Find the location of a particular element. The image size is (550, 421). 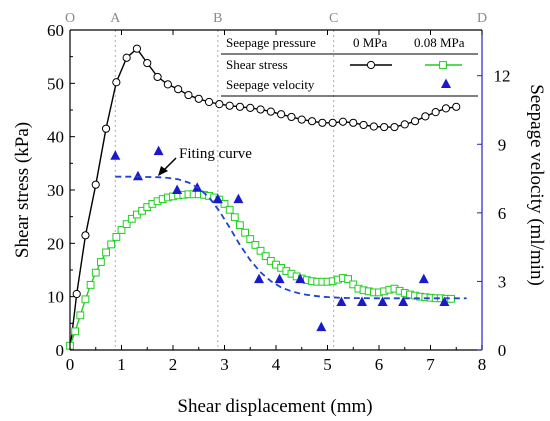

legend-symbols is located at coordinates (406, 74).